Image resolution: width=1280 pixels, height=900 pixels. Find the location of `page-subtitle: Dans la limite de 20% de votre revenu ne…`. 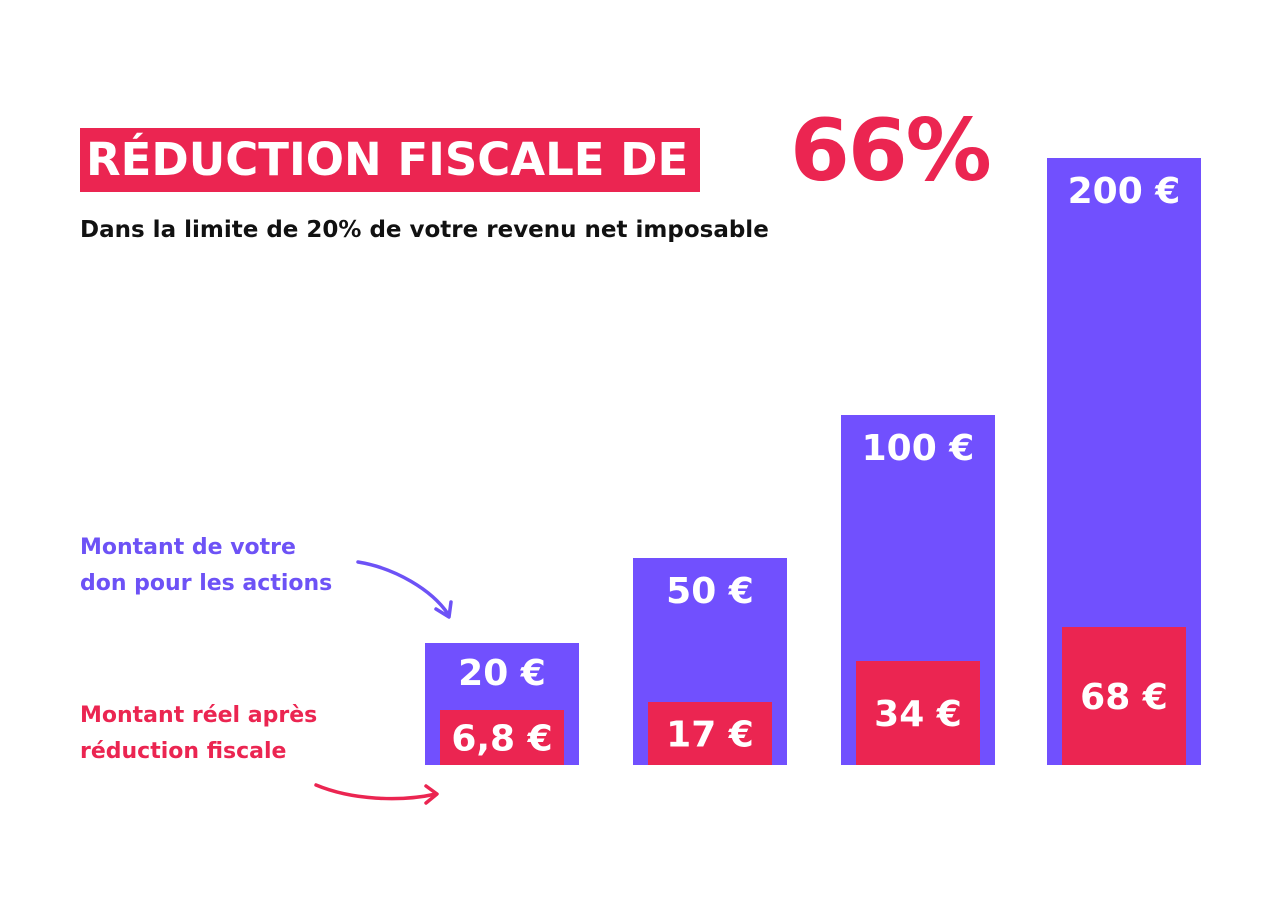

page-subtitle: Dans la limite de 20% de votre revenu ne… is located at coordinates (424, 230).